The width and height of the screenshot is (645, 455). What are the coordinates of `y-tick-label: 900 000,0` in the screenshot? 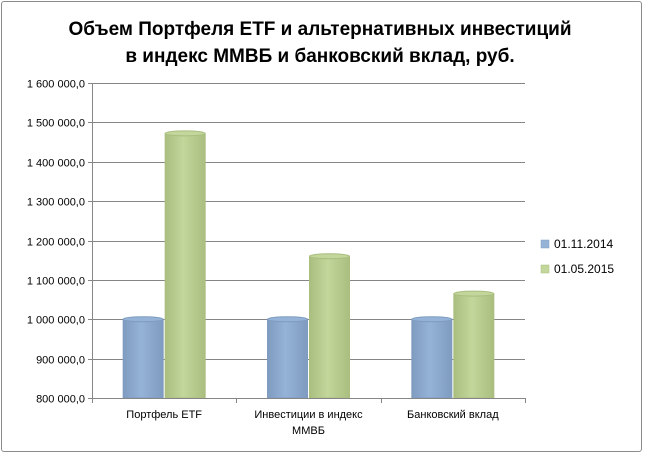 It's located at (60, 361).